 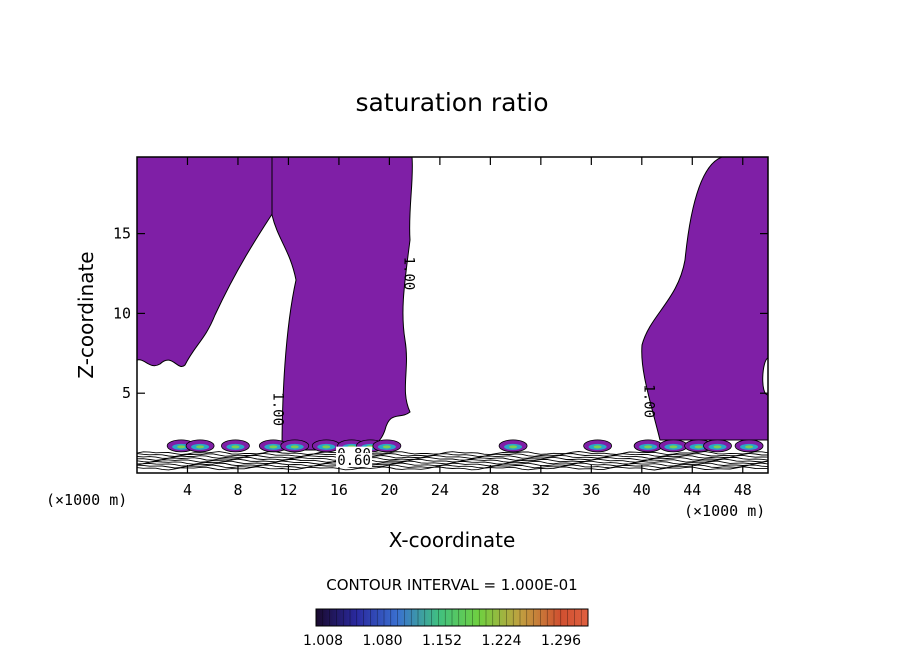 What do you see at coordinates (541, 490) in the screenshot?
I see `x-tick-label: 32` at bounding box center [541, 490].